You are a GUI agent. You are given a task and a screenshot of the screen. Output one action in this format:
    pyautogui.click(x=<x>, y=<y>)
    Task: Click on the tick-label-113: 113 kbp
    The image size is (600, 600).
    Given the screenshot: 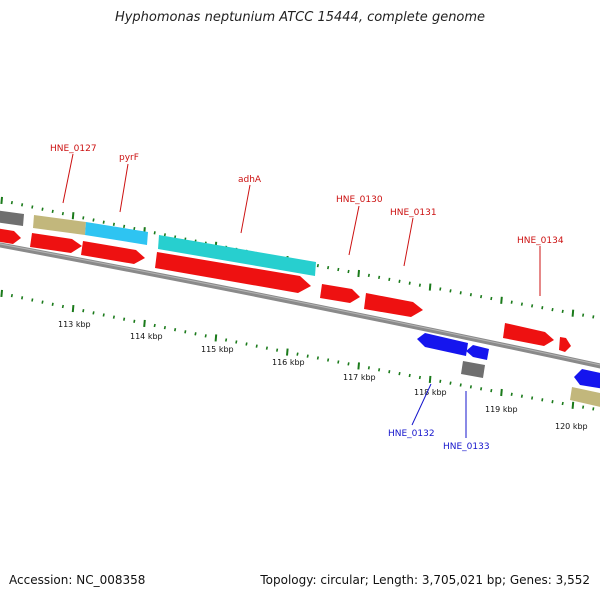 What is the action you would take?
    pyautogui.click(x=74, y=324)
    